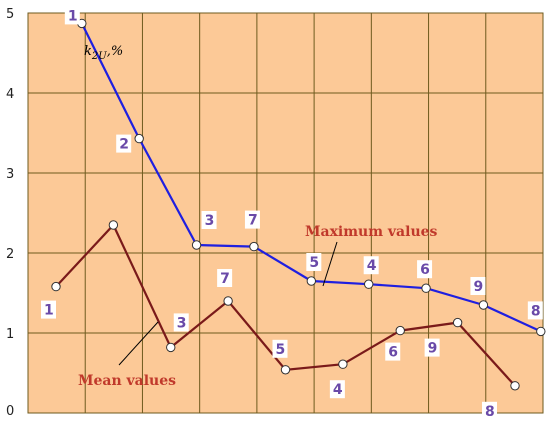 The height and width of the screenshot is (426, 550). Describe the element at coordinates (10, 334) in the screenshot. I see `y-tick-label: 1` at that location.